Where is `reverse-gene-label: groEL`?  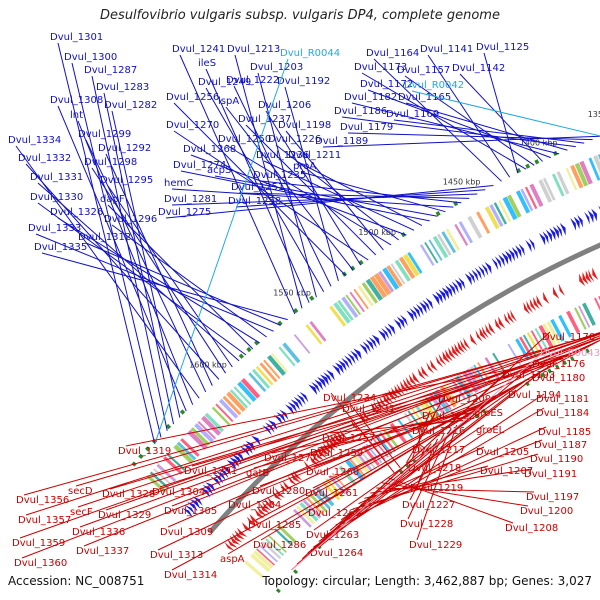
reverse-gene-label: groEL is located at coordinates (490, 430).